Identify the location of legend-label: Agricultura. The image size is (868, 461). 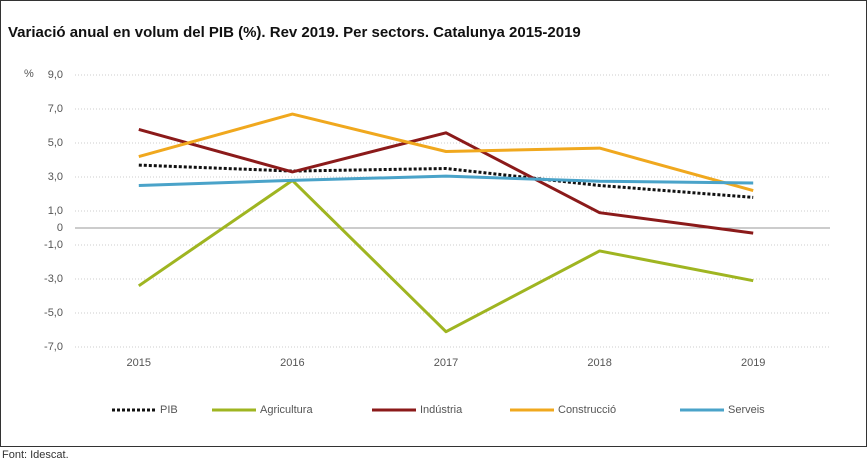
(286, 410).